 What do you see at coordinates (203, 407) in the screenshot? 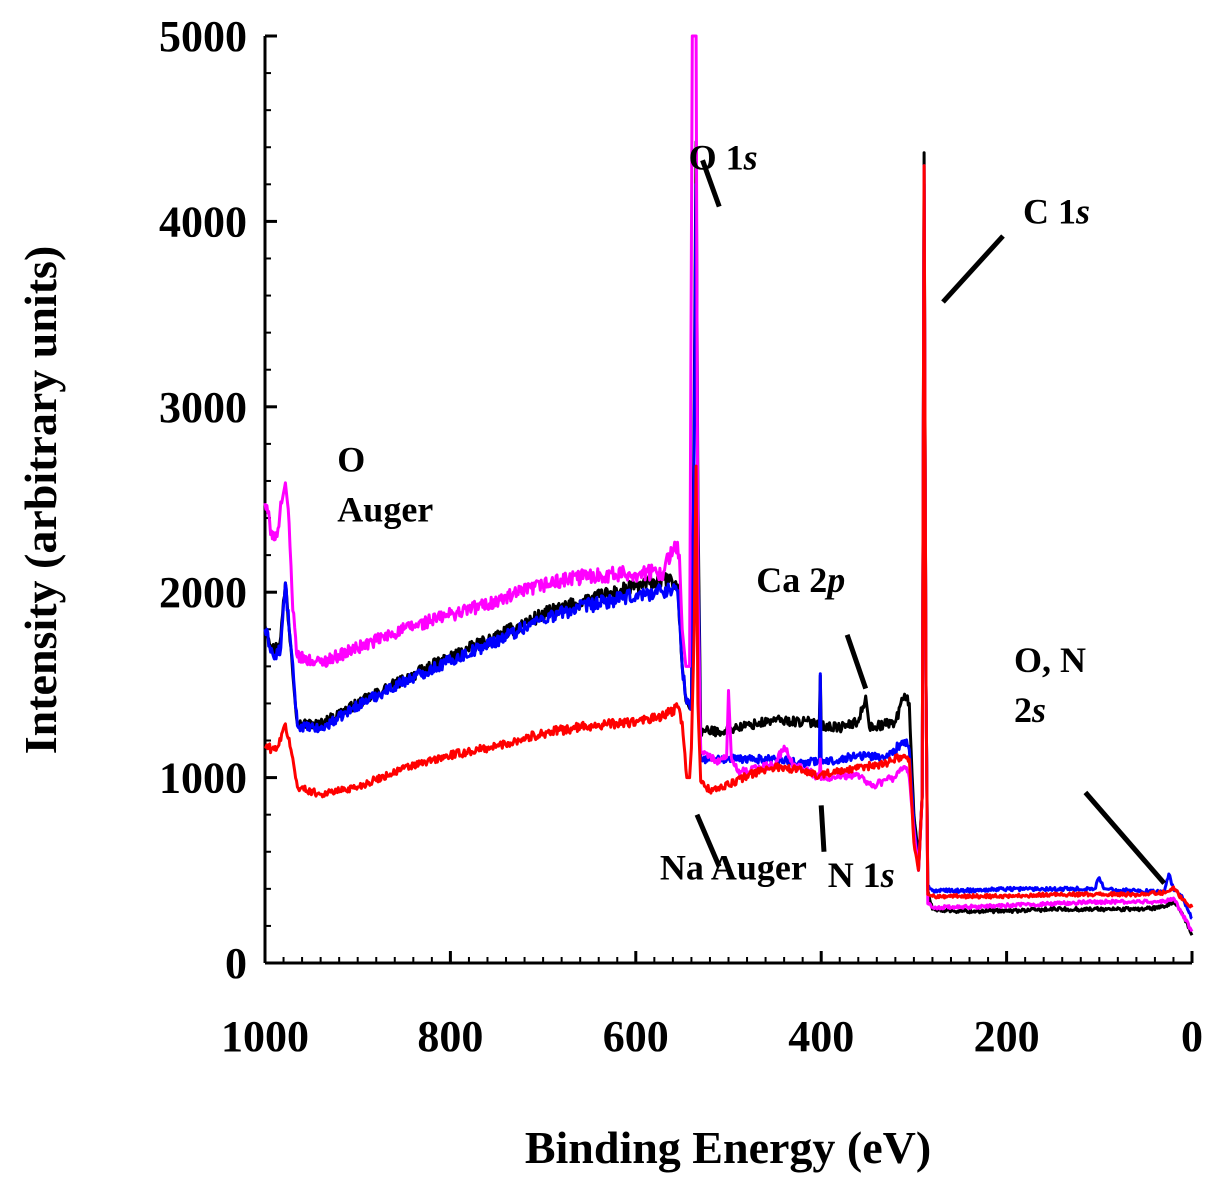
I see `y-tick-label: 3000` at bounding box center [203, 407].